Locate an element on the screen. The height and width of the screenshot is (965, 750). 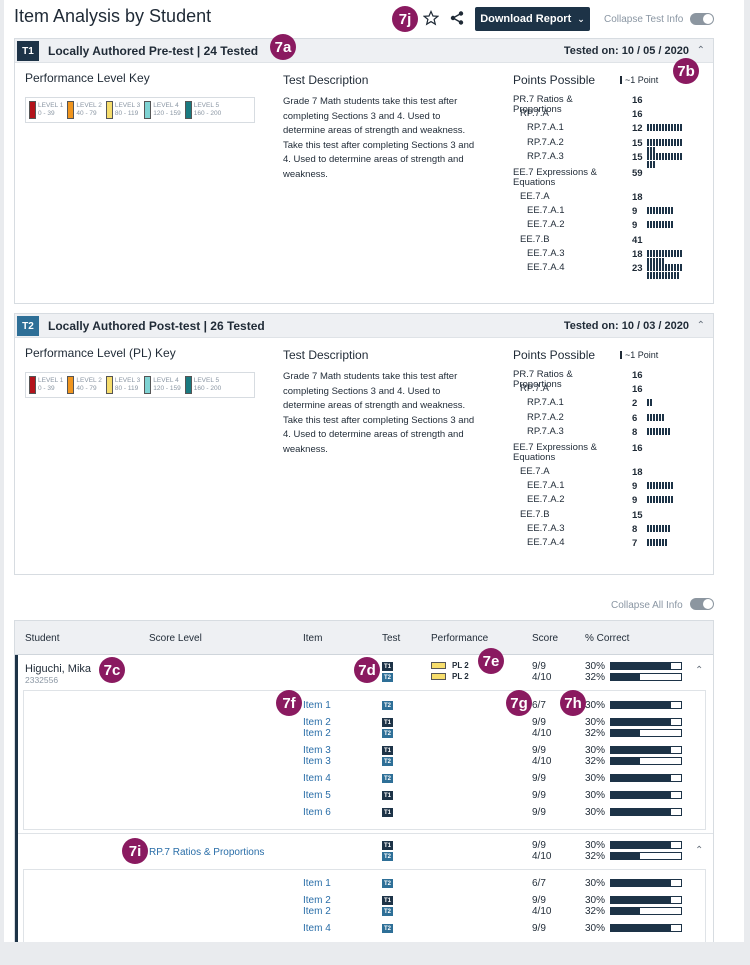
standard-group-link: RP.7 Ratios & Proportions is located at coordinates (207, 852).